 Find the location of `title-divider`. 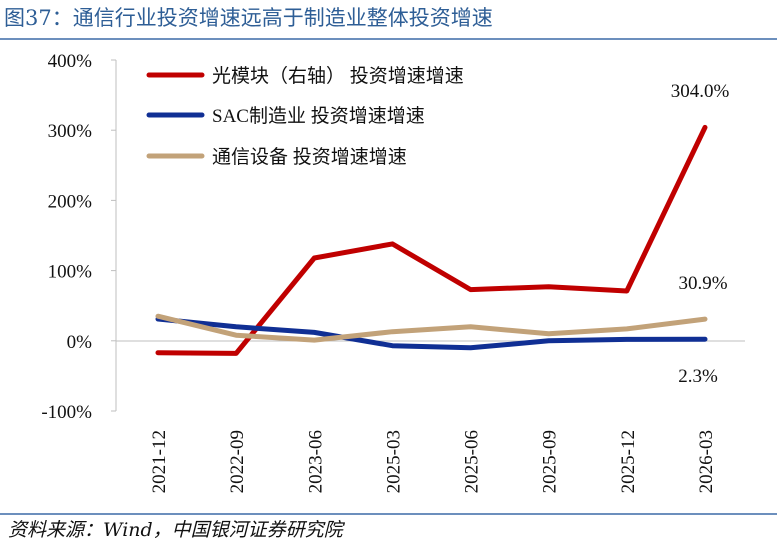

title-divider is located at coordinates (388, 39).